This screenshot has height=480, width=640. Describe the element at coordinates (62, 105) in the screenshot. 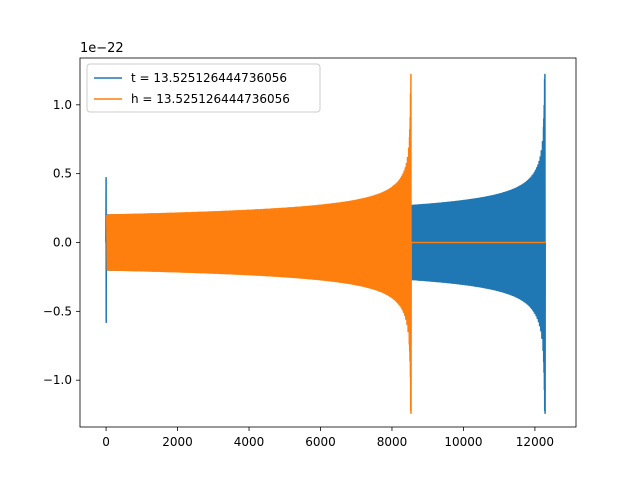

I see `y-tick-label: 1.0` at that location.